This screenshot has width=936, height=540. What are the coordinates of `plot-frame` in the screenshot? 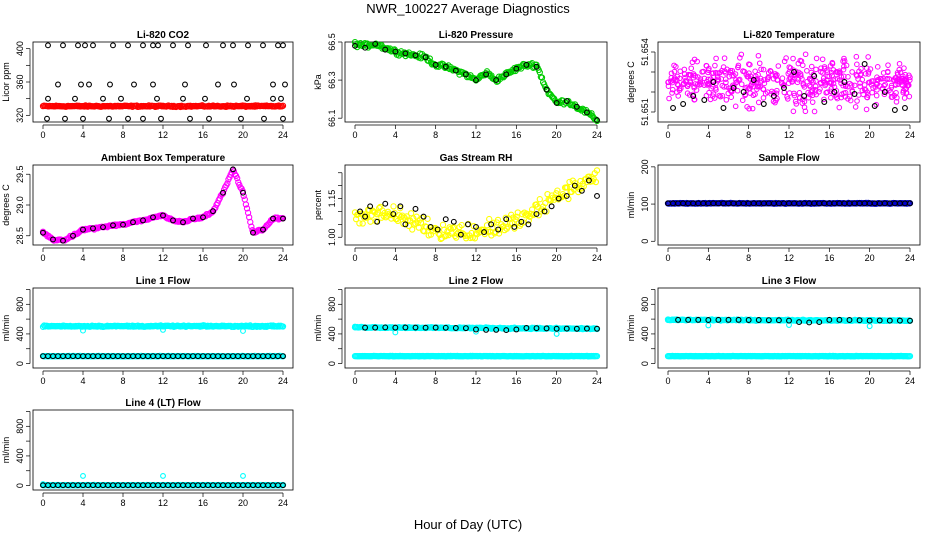 It's located at (163, 205).